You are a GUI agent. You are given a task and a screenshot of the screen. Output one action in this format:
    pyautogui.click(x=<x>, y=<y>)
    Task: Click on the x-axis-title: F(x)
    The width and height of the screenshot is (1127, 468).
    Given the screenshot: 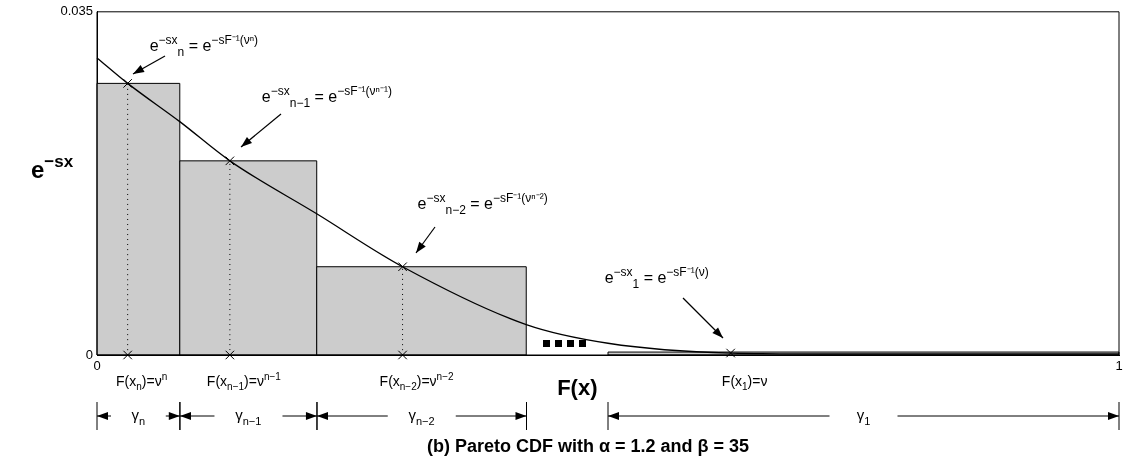 What is the action you would take?
    pyautogui.click(x=577, y=387)
    